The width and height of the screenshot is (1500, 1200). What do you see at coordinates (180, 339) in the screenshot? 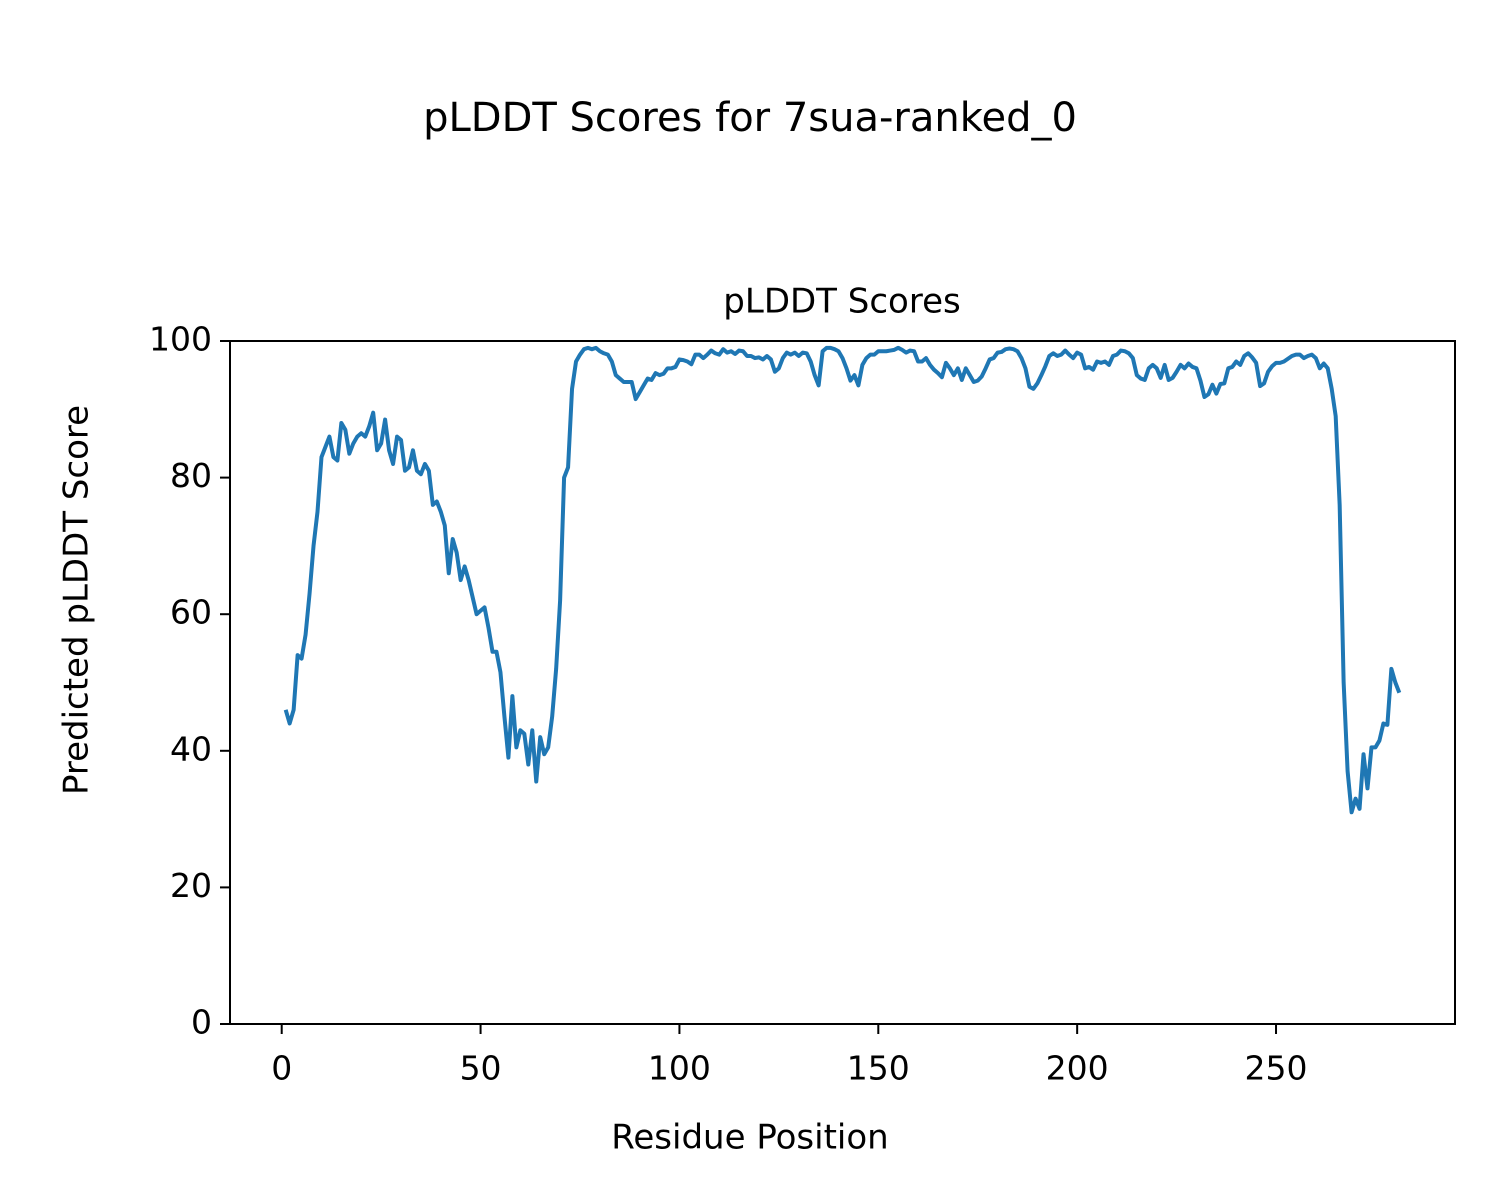
I see `y-tick-label: 100` at bounding box center [180, 339].